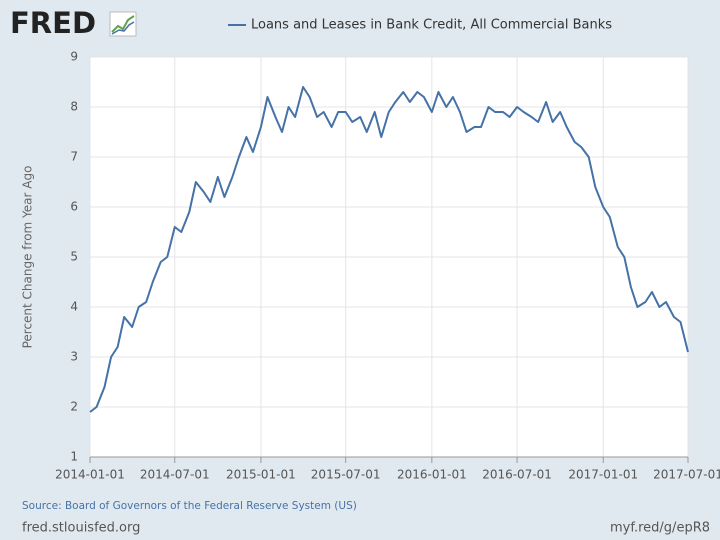 This screenshot has height=540, width=720. What do you see at coordinates (660, 528) in the screenshot?
I see `footer-right: myf.red/g/epR8` at bounding box center [660, 528].